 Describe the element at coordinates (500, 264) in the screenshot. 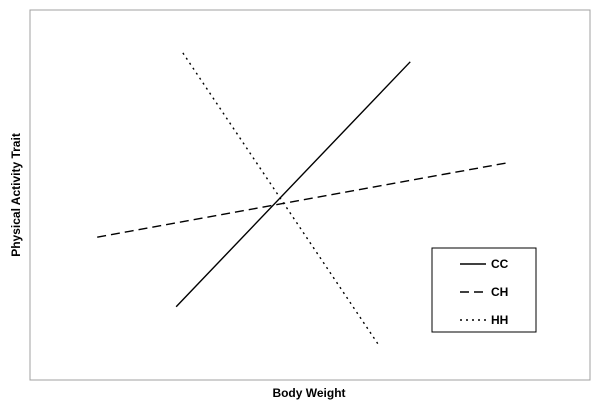

I see `legend-label-cc: CC` at that location.